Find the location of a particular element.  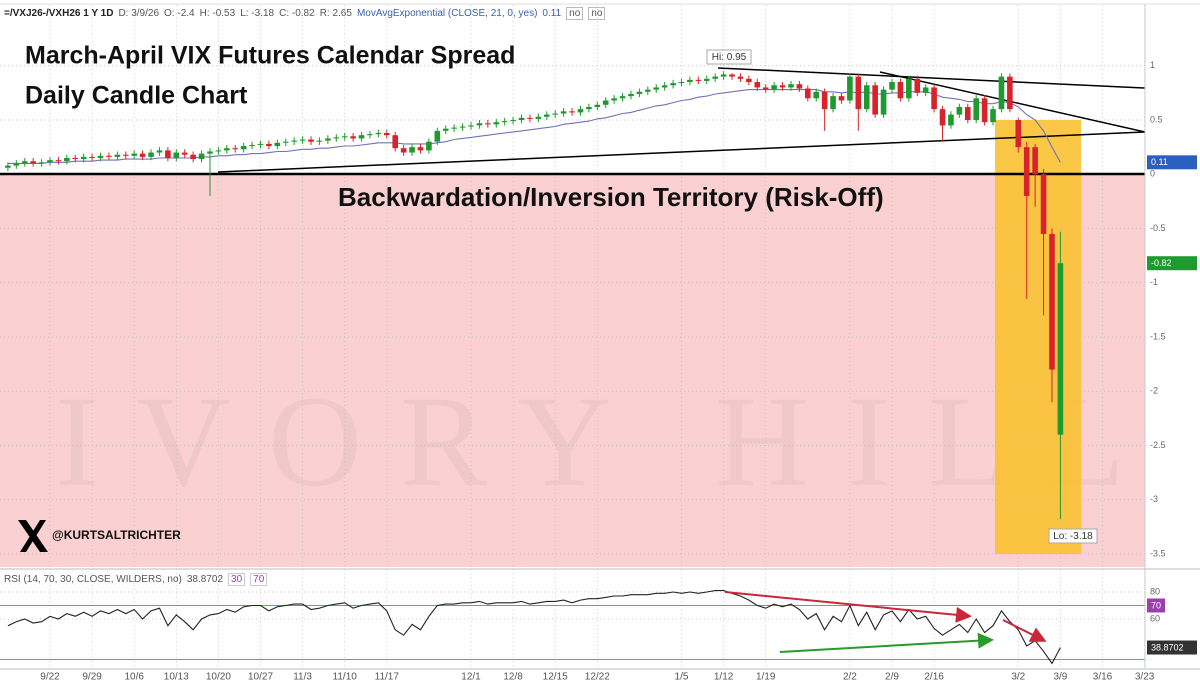

flag: no is located at coordinates (597, 13).